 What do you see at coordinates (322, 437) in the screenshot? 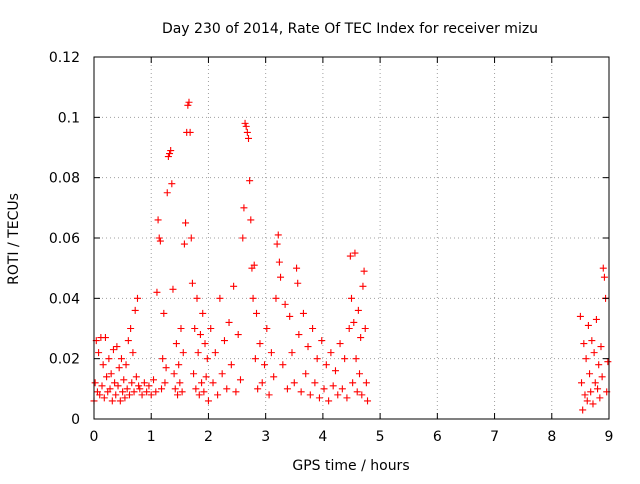
I see `x-tick-label: 4` at bounding box center [322, 437].